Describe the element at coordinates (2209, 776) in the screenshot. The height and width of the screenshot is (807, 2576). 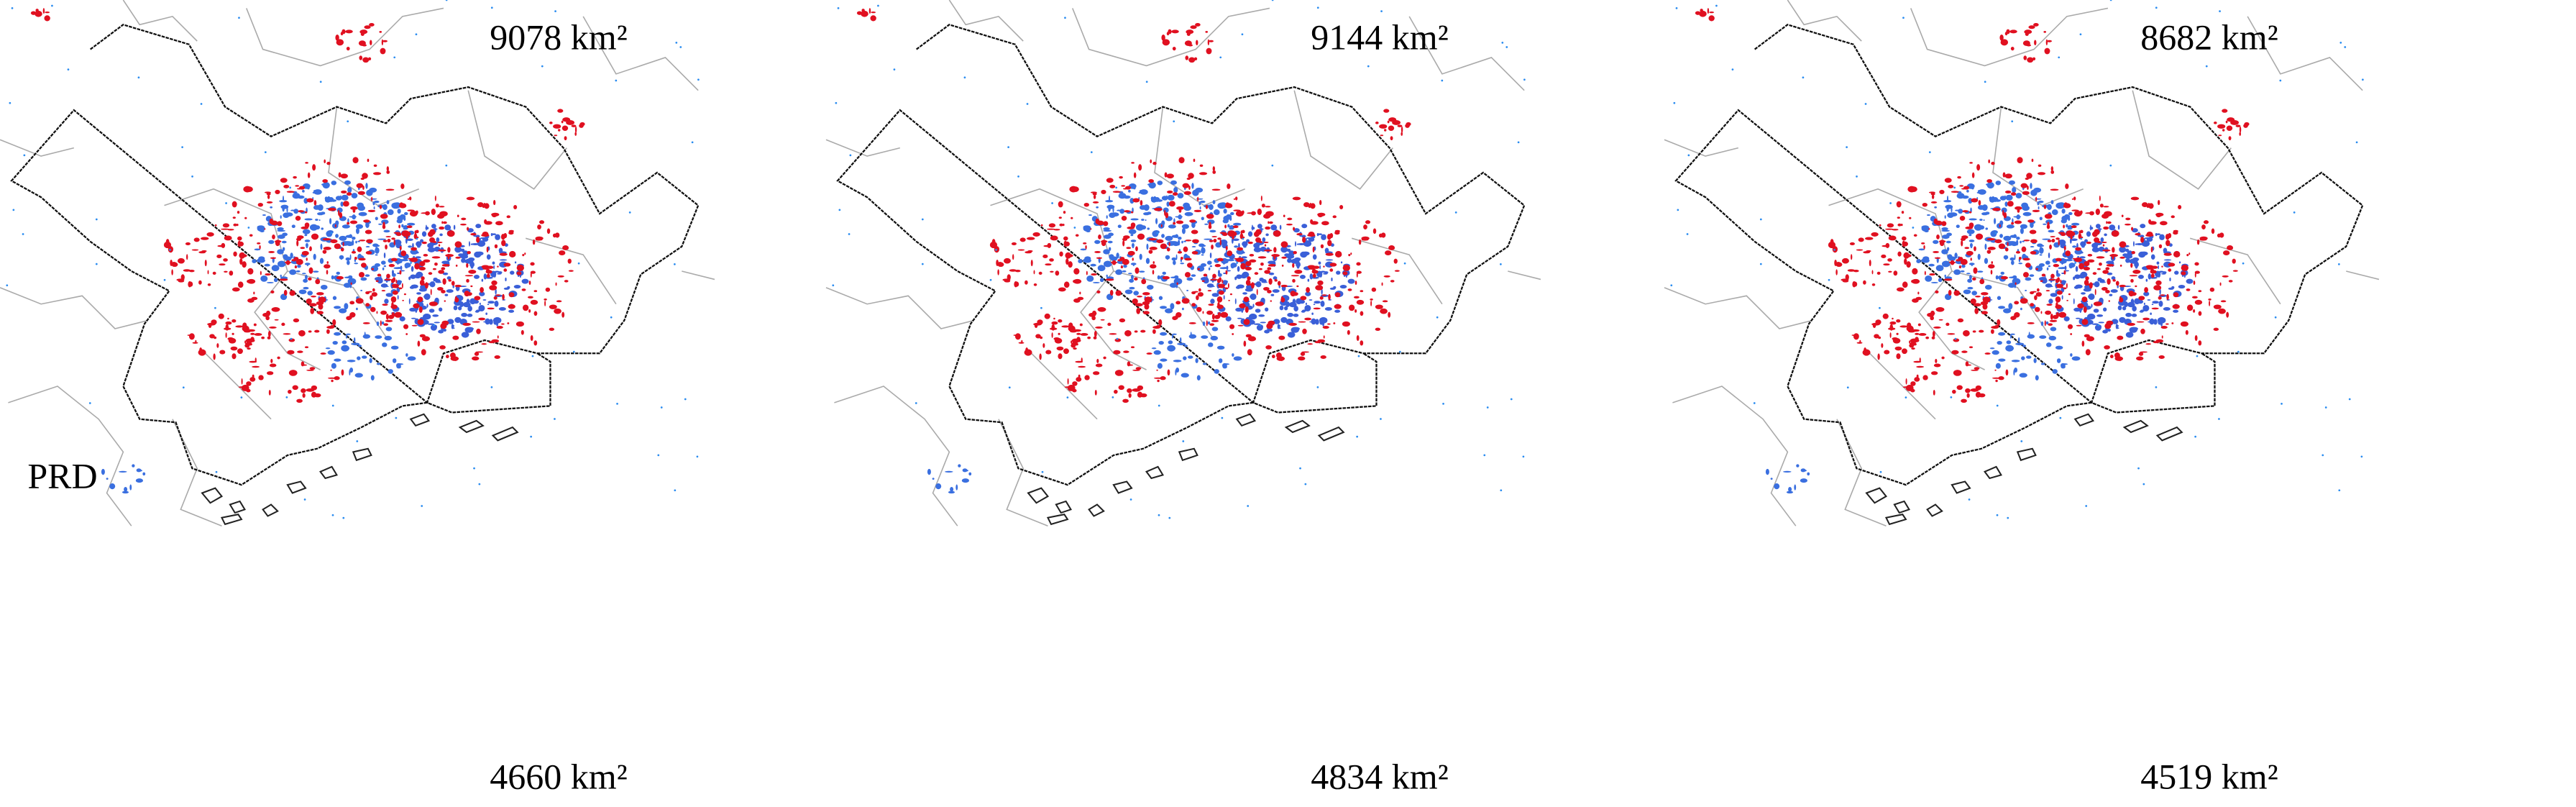
I see `bottom-label: 4519 km²` at that location.